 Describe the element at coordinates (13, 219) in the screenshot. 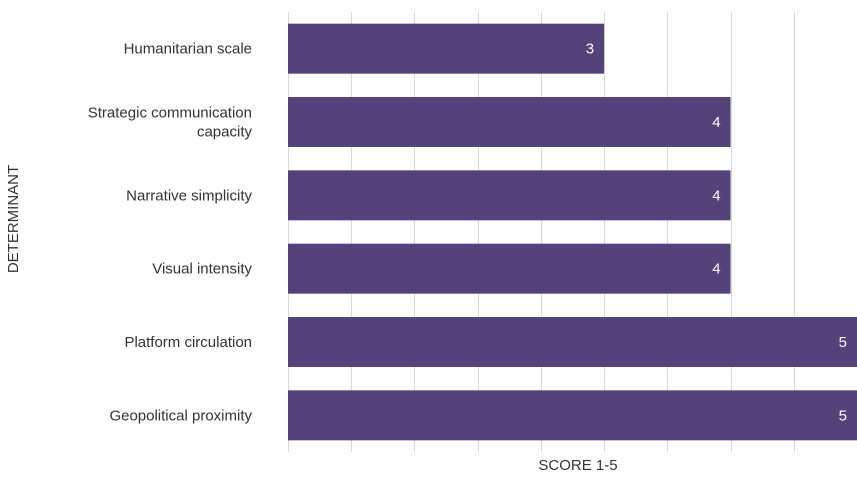

I see `y-axis-title: DETERMINANT` at that location.